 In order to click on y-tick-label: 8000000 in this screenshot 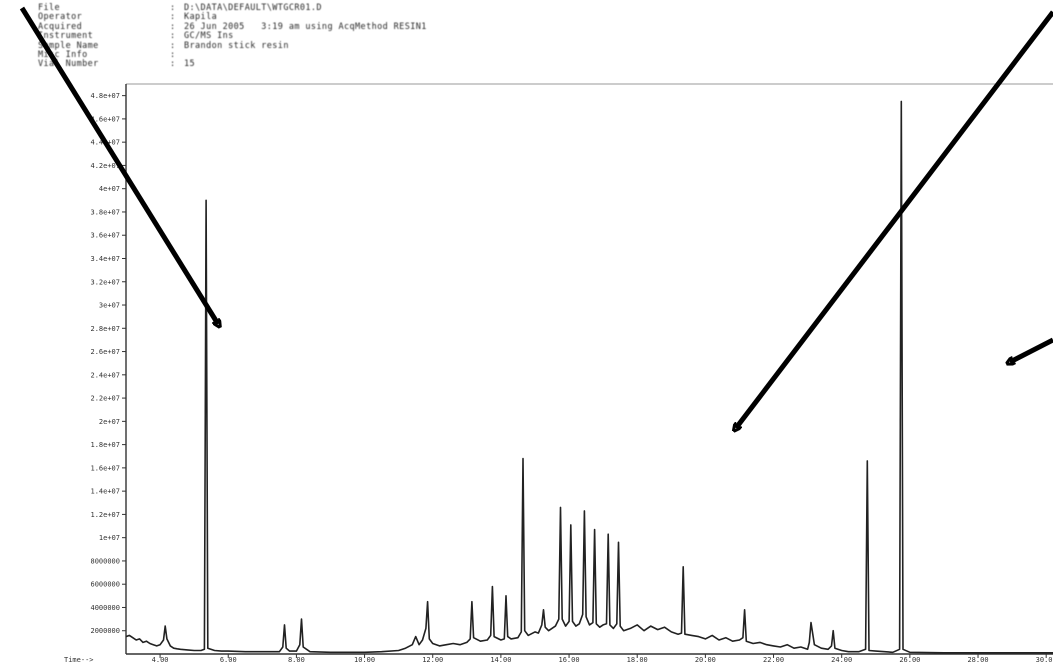, I will do `click(105, 561)`.